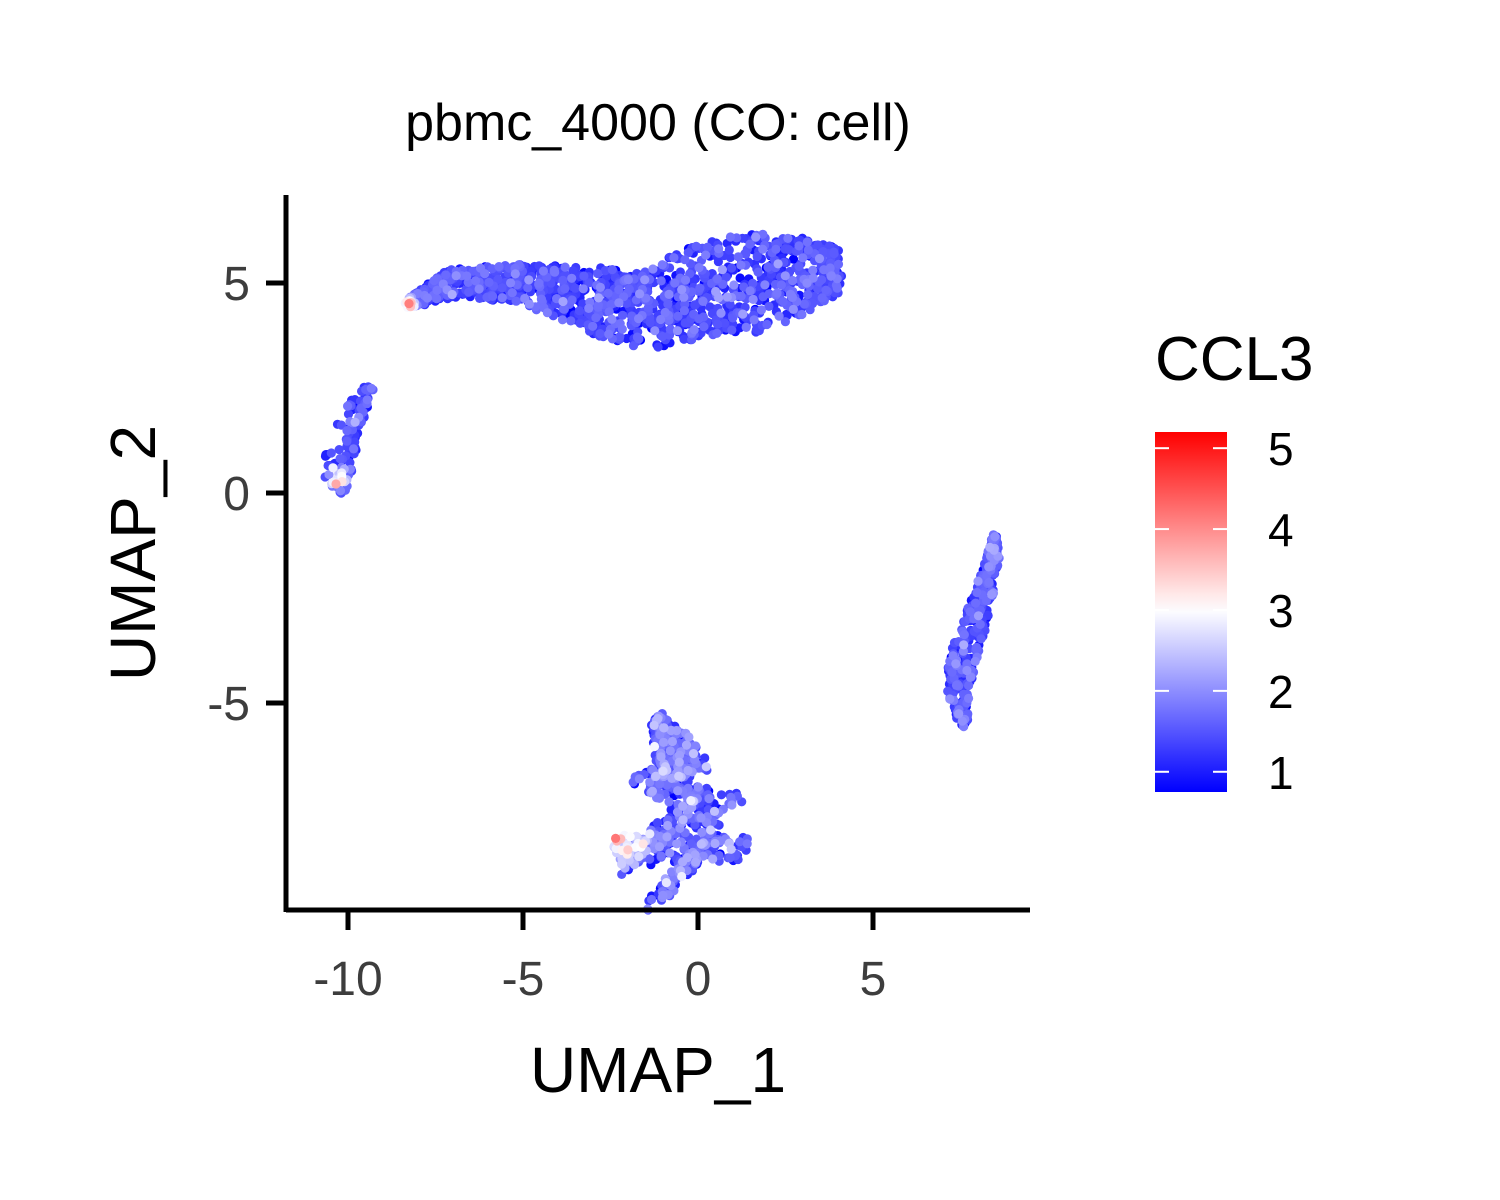  What do you see at coordinates (1234, 562) in the screenshot?
I see `color-legend: CCL3 1 2 3 4 5` at bounding box center [1234, 562].